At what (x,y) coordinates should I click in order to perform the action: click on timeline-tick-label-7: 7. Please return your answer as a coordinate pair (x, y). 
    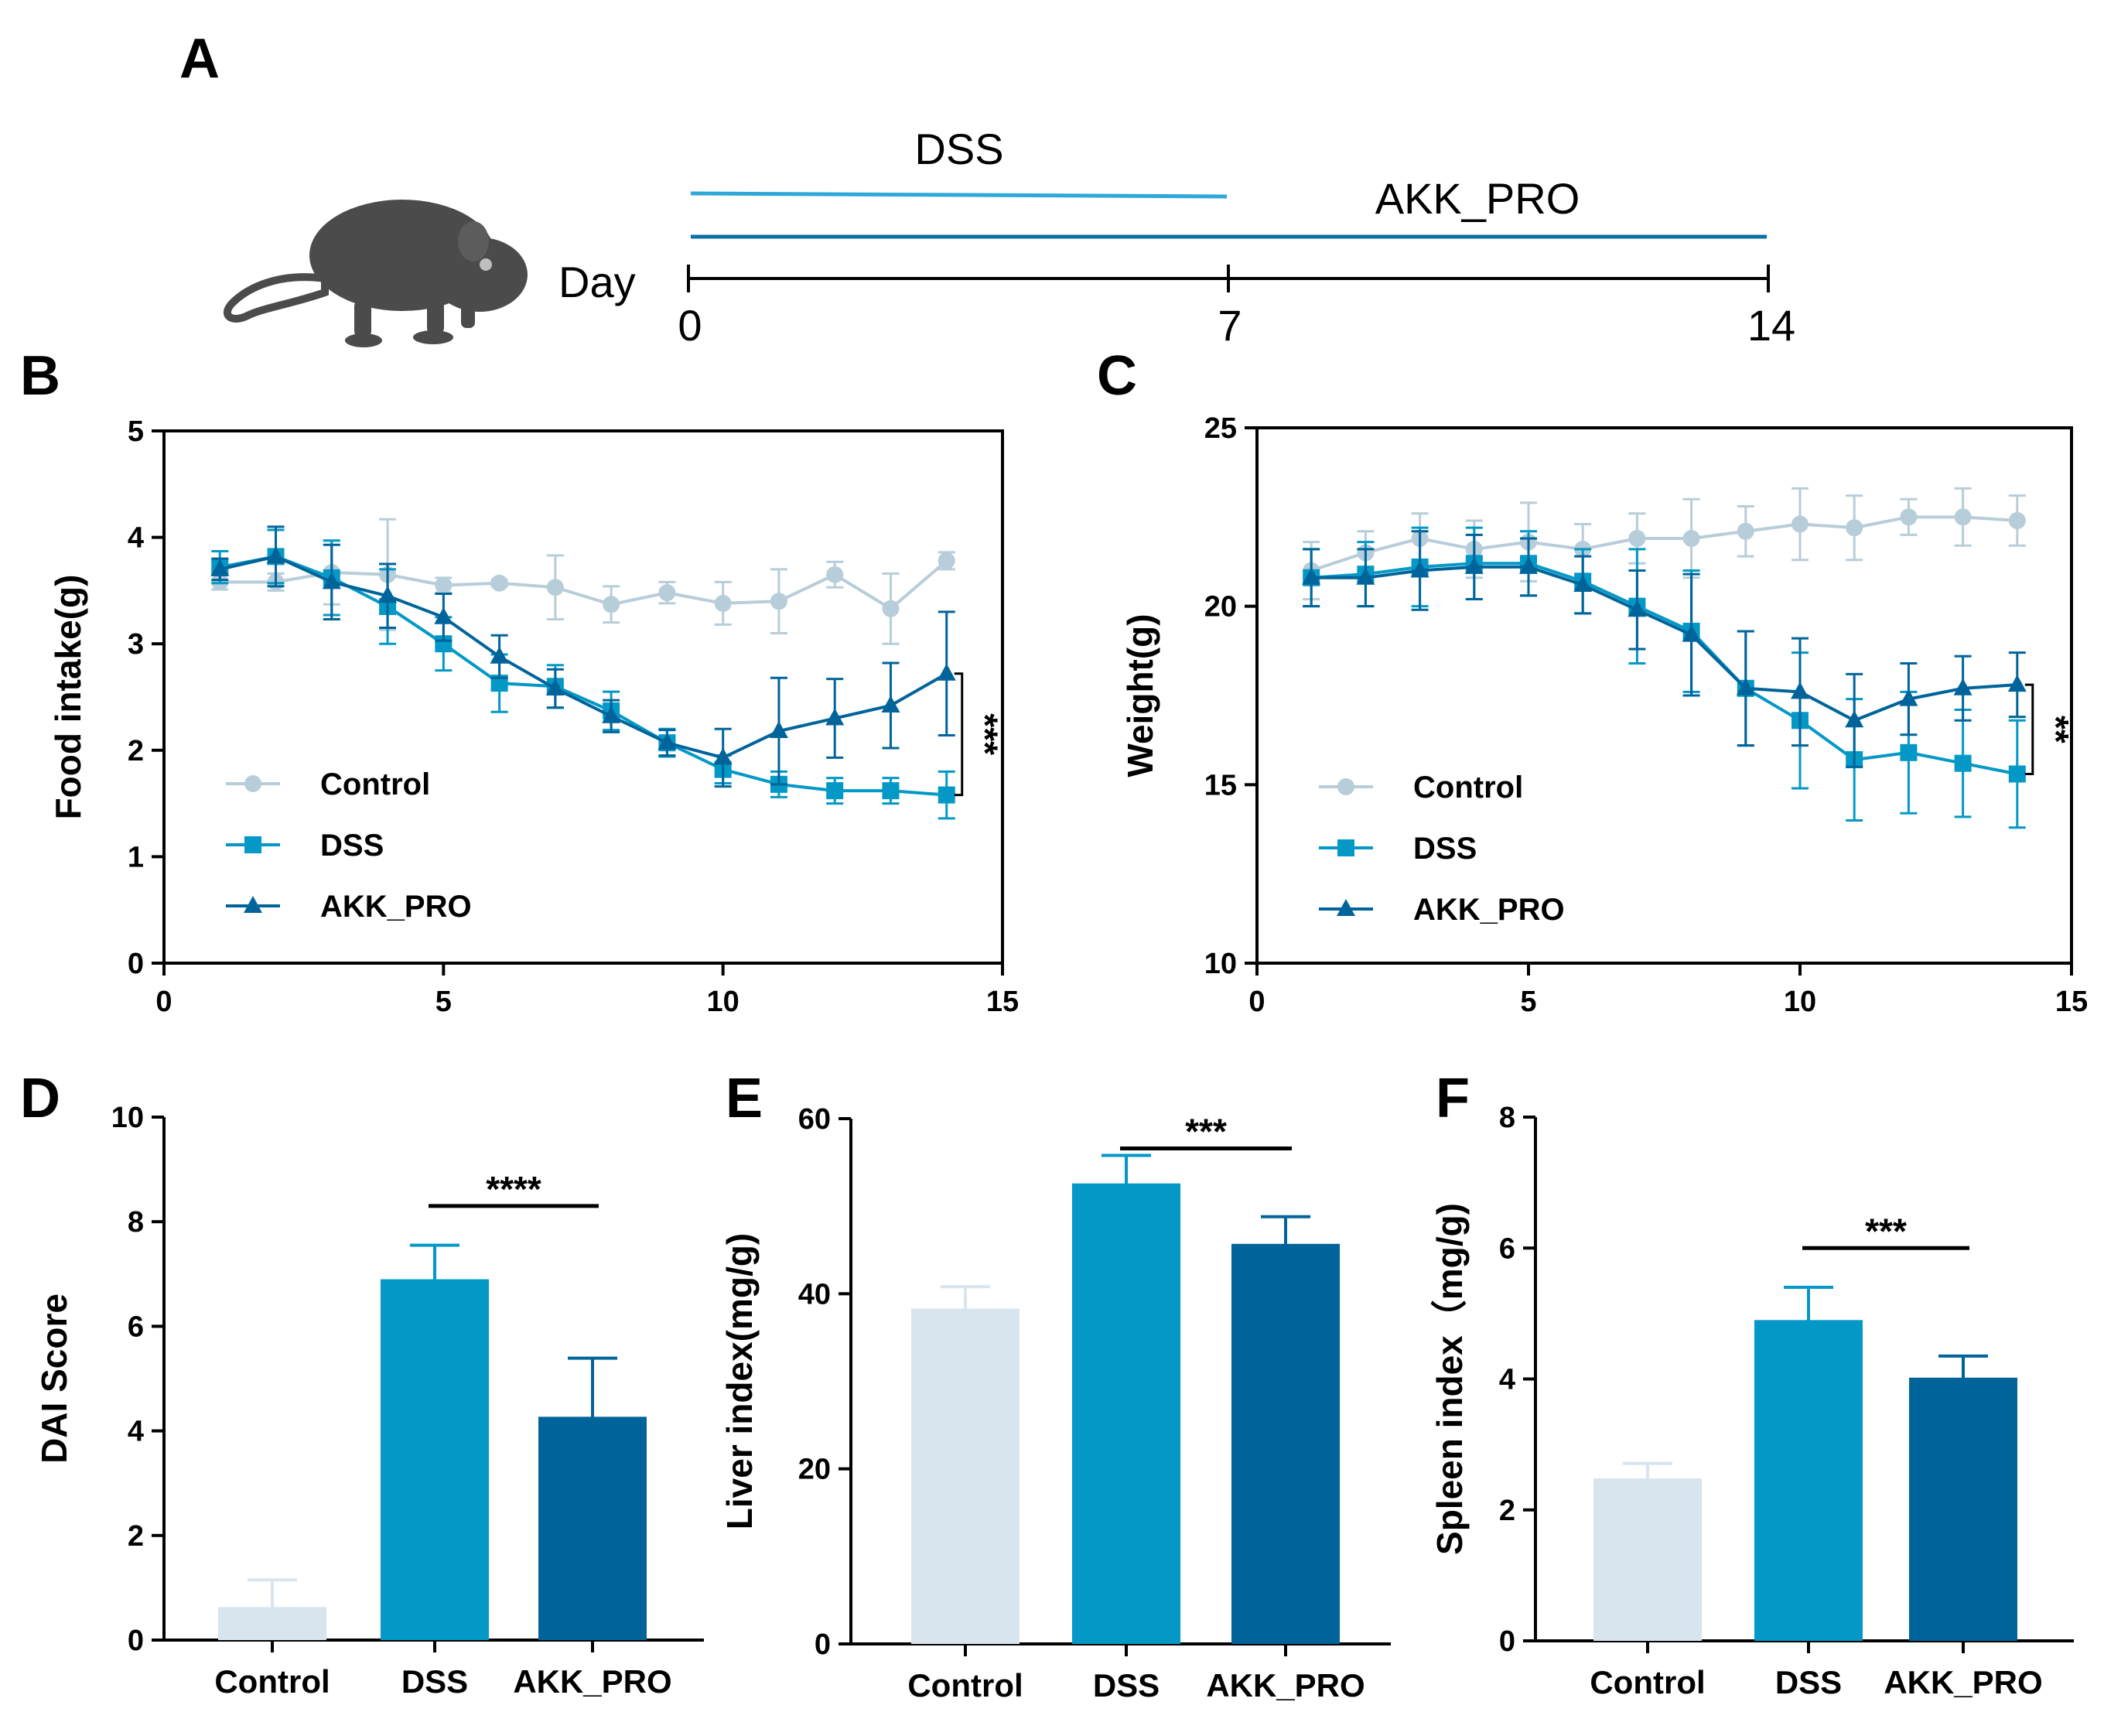
    Looking at the image, I should click on (1230, 325).